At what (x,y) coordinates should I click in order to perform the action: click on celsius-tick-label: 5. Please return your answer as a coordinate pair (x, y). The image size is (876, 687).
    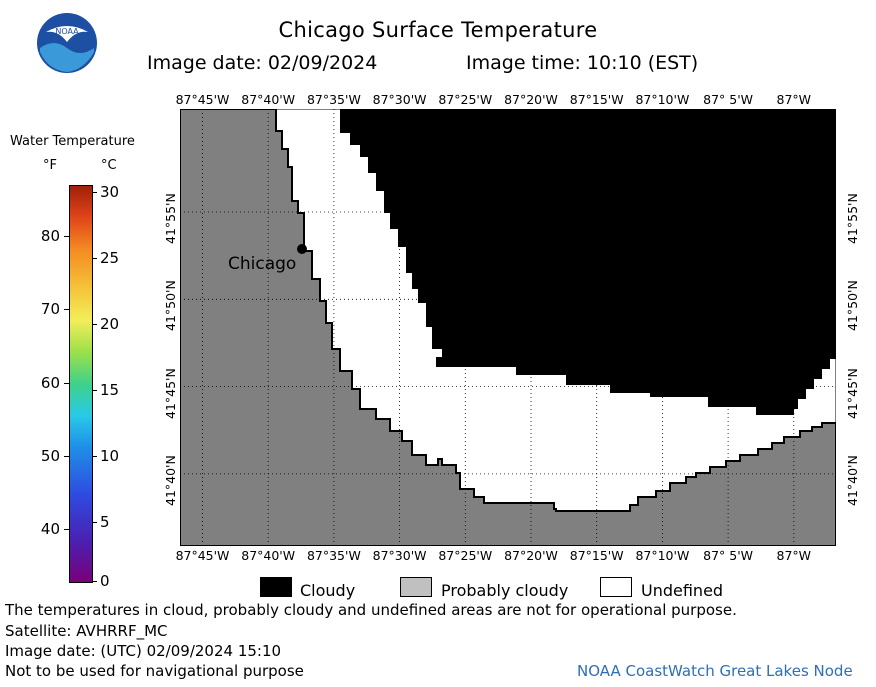
    Looking at the image, I should click on (105, 522).